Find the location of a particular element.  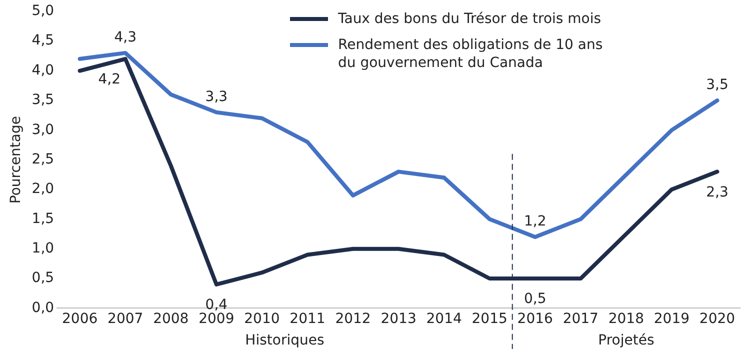

data-label: 2,3 is located at coordinates (717, 192).